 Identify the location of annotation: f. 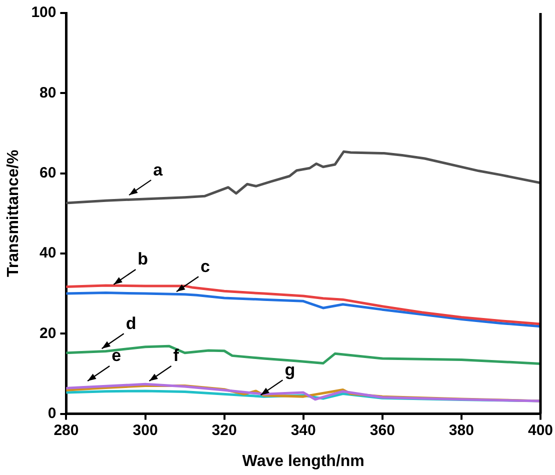
(176, 356).